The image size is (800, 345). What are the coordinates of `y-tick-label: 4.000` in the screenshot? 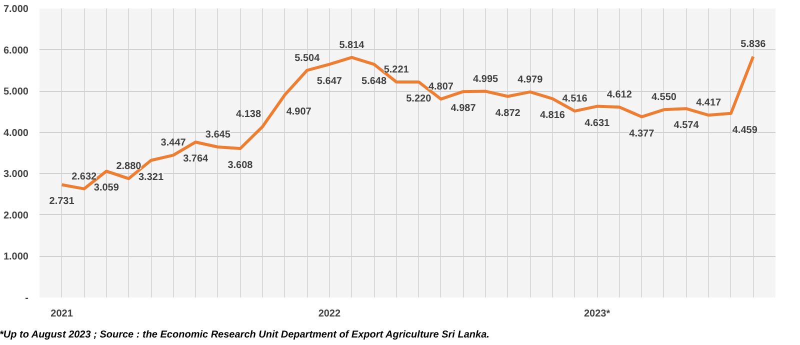 It's located at (16, 133).